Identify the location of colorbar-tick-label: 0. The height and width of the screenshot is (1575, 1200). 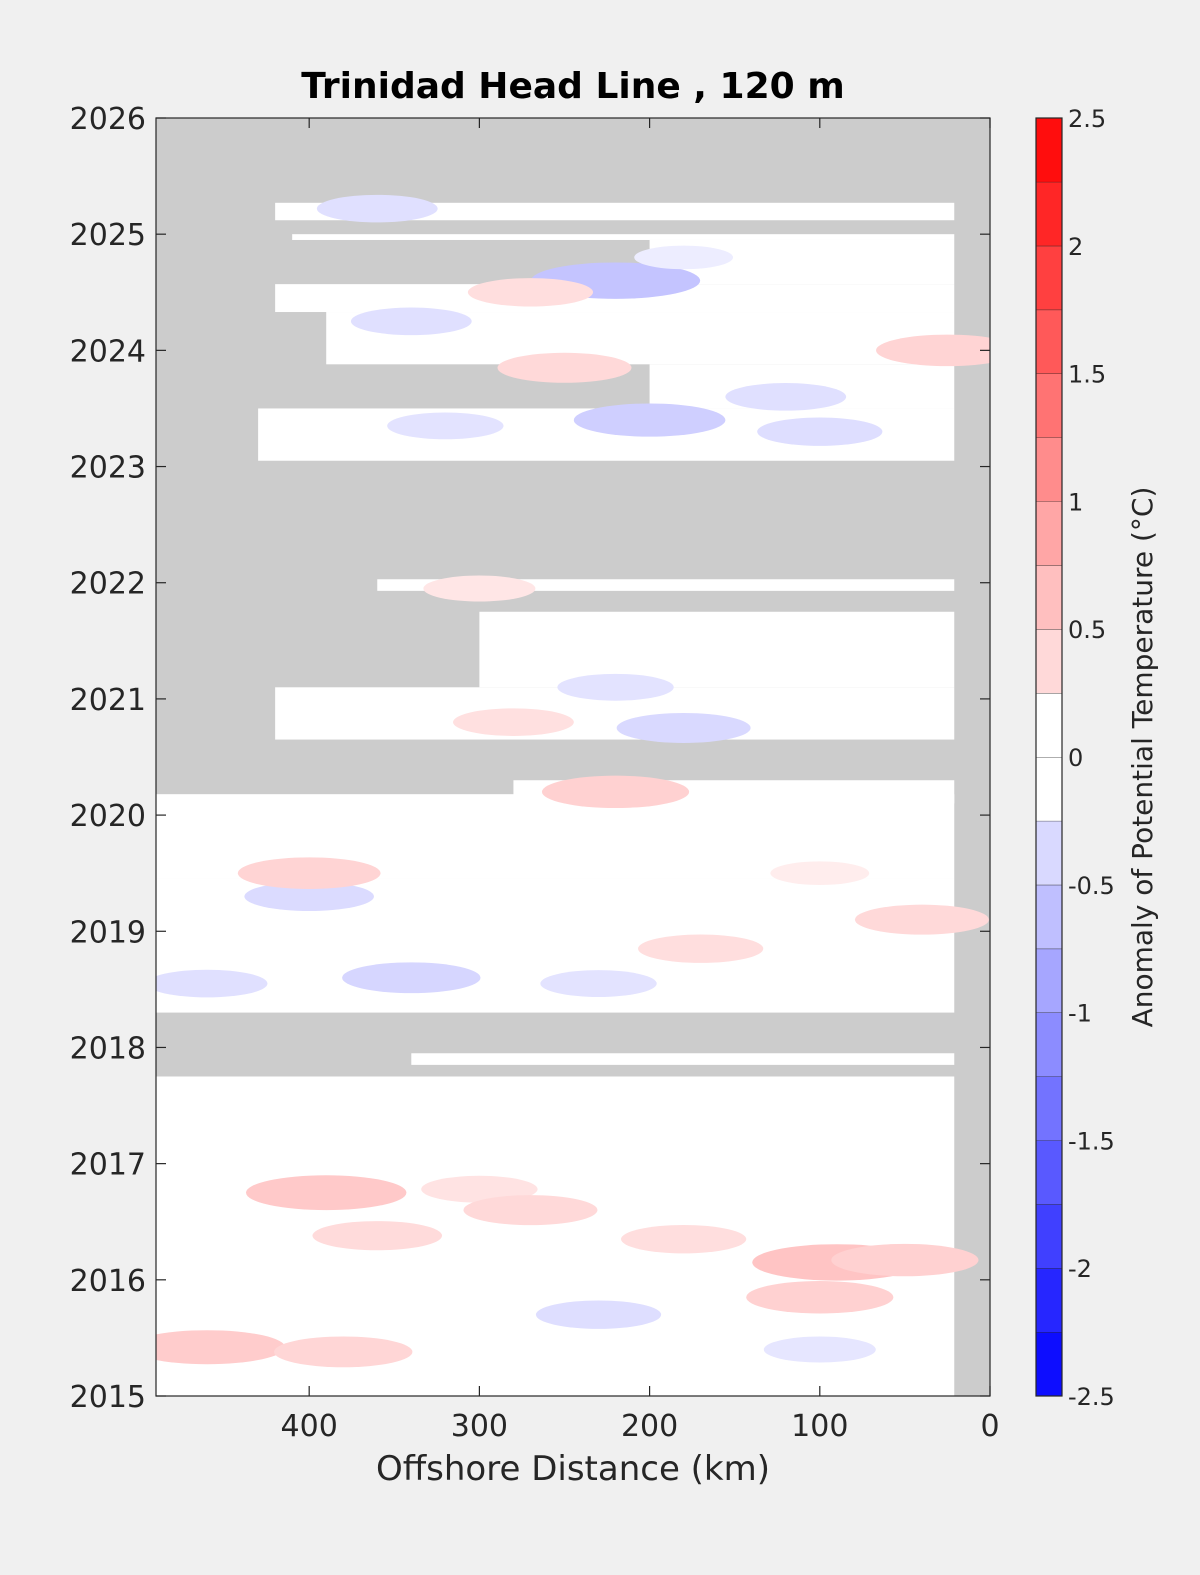
(1075, 758).